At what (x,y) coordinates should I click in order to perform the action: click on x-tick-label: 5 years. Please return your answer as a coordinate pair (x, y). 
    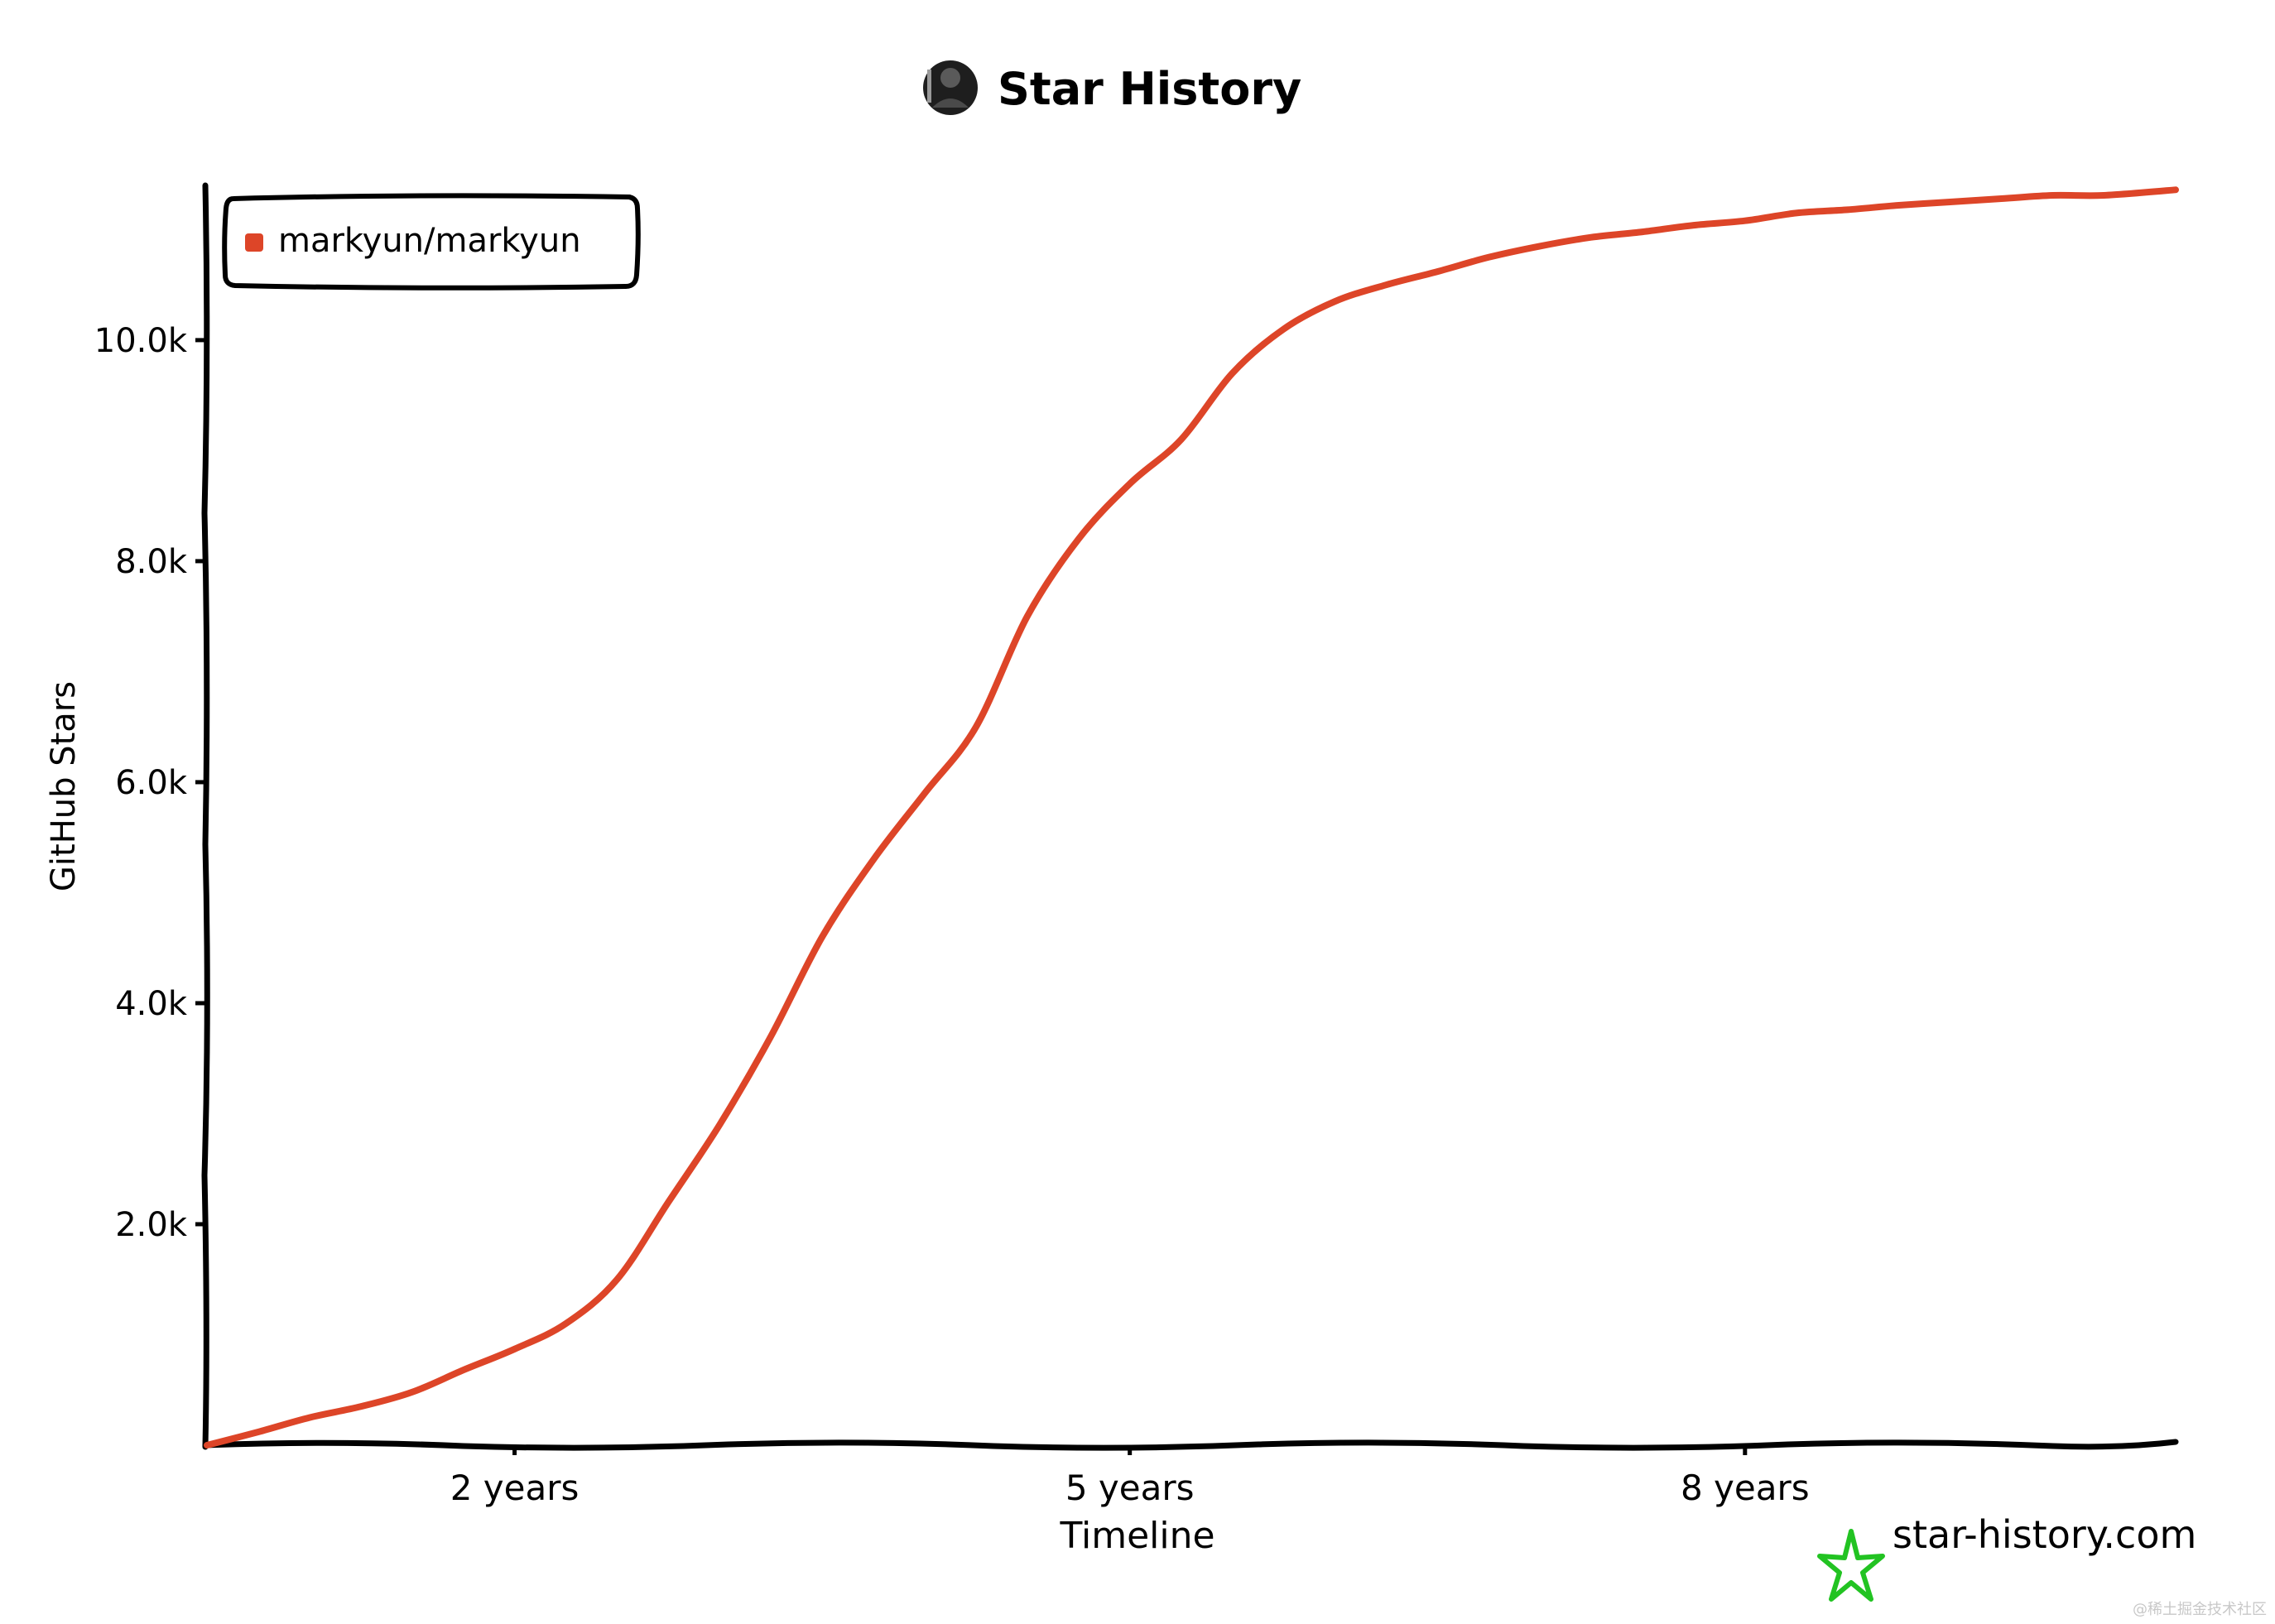
    Looking at the image, I should click on (1130, 1488).